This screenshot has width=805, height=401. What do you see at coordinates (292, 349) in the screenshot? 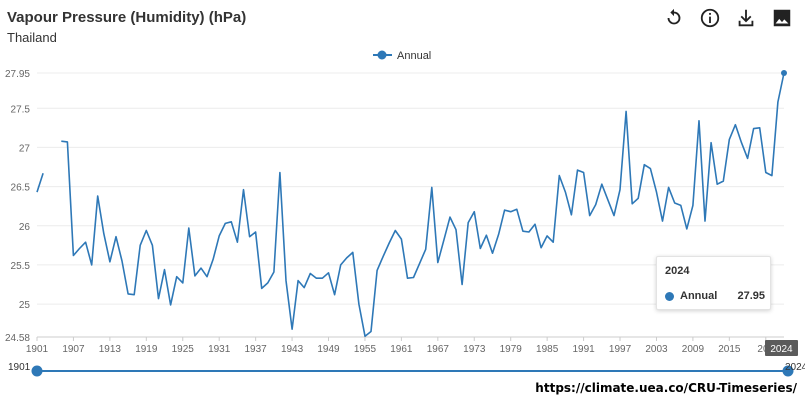
I see `x-tick-label: 1943` at bounding box center [292, 349].